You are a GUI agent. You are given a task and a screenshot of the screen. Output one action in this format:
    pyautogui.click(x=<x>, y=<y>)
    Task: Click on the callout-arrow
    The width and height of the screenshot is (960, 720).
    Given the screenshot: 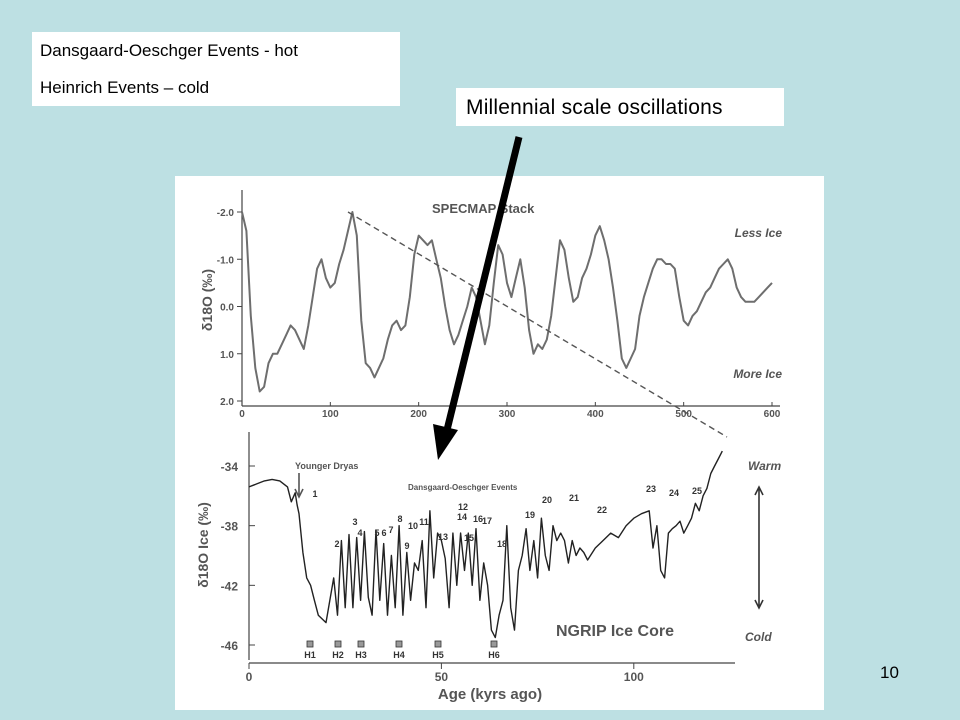 What is the action you would take?
    pyautogui.click(x=478, y=298)
    